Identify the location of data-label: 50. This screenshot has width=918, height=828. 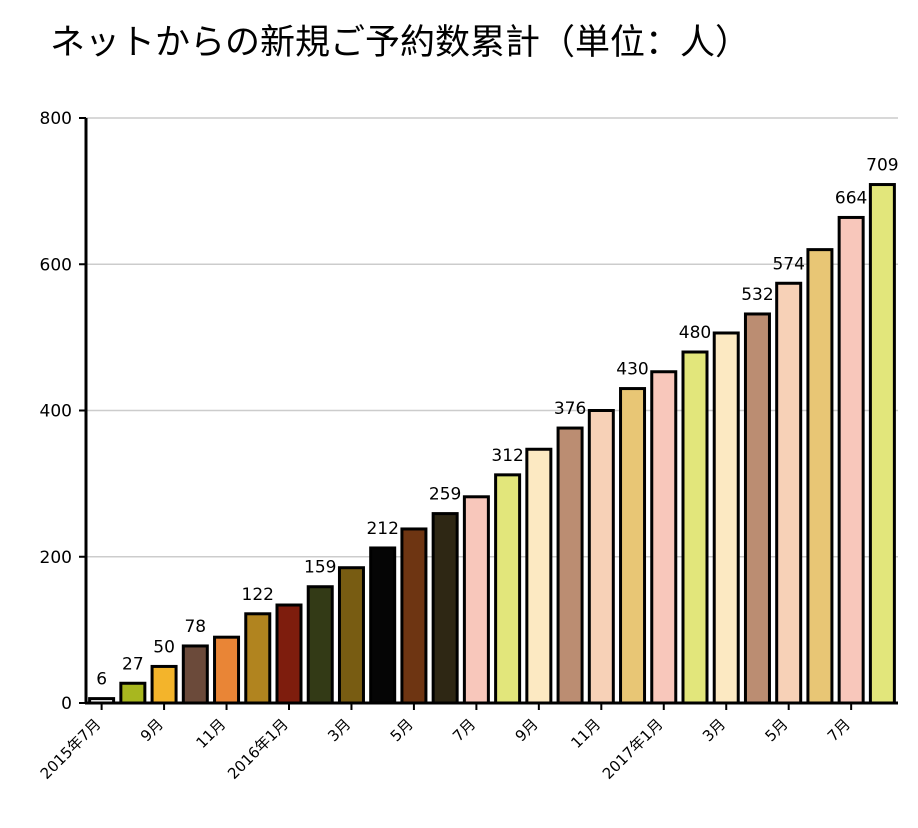
(164, 647).